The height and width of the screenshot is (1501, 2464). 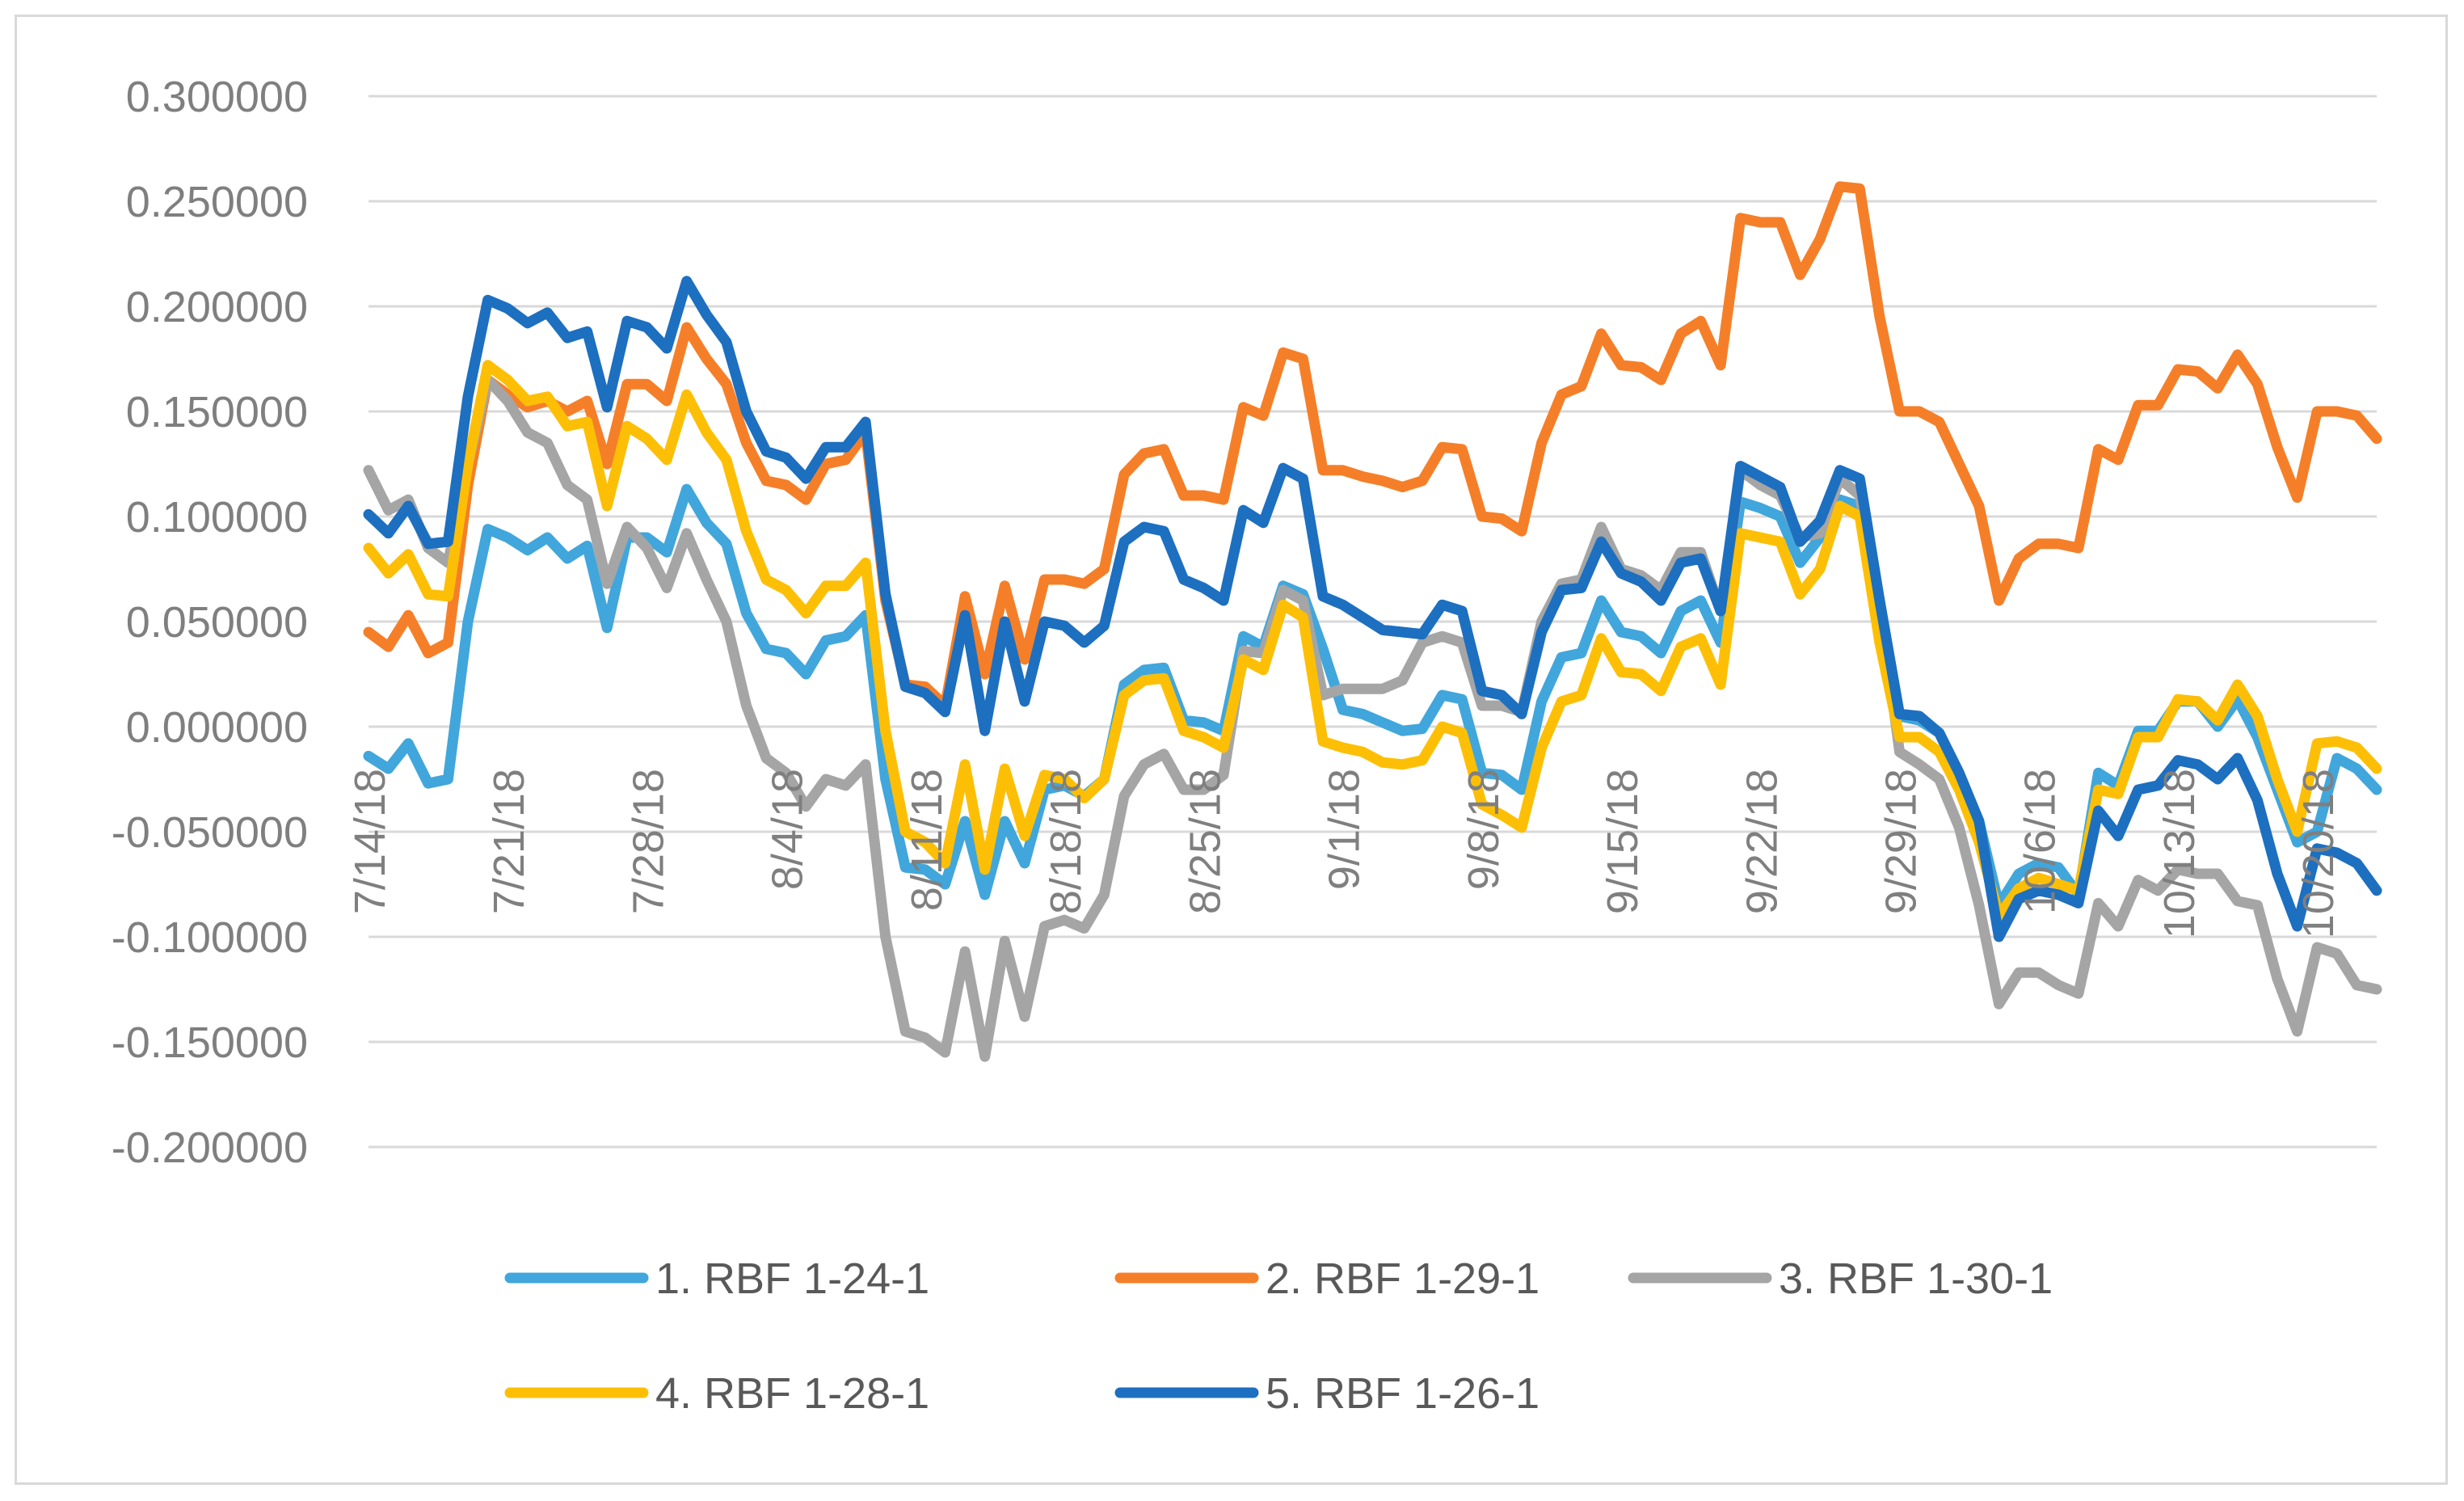 I want to click on x-tick-label: 7/14/18, so click(x=370, y=841).